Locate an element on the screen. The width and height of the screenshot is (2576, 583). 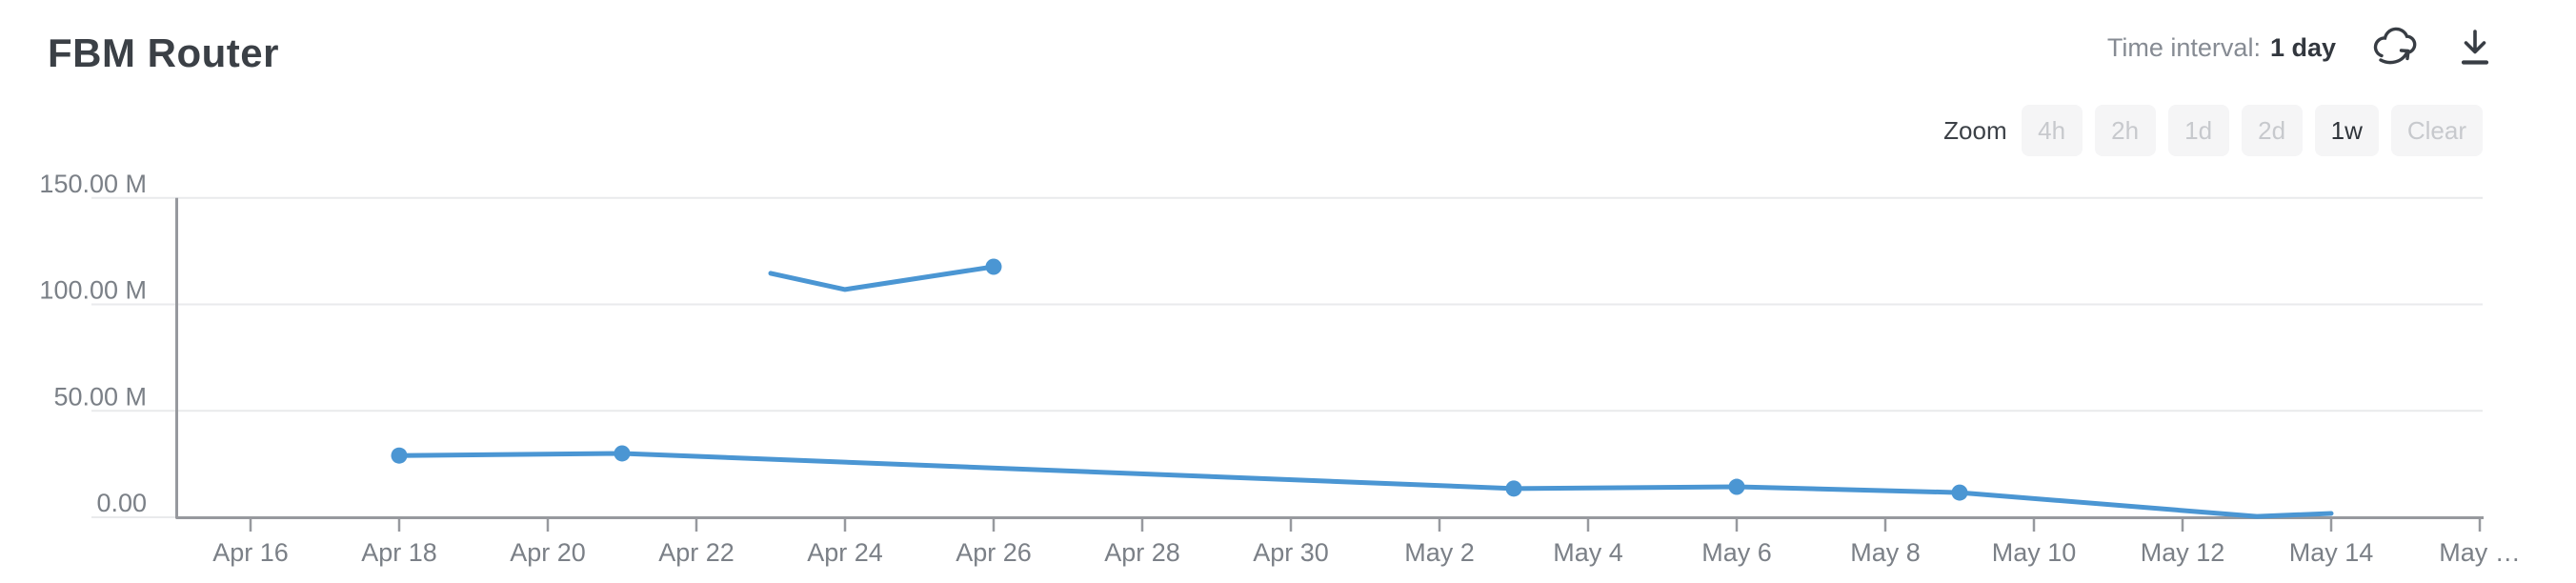
x-axis-label: Apr 28 is located at coordinates (1142, 552).